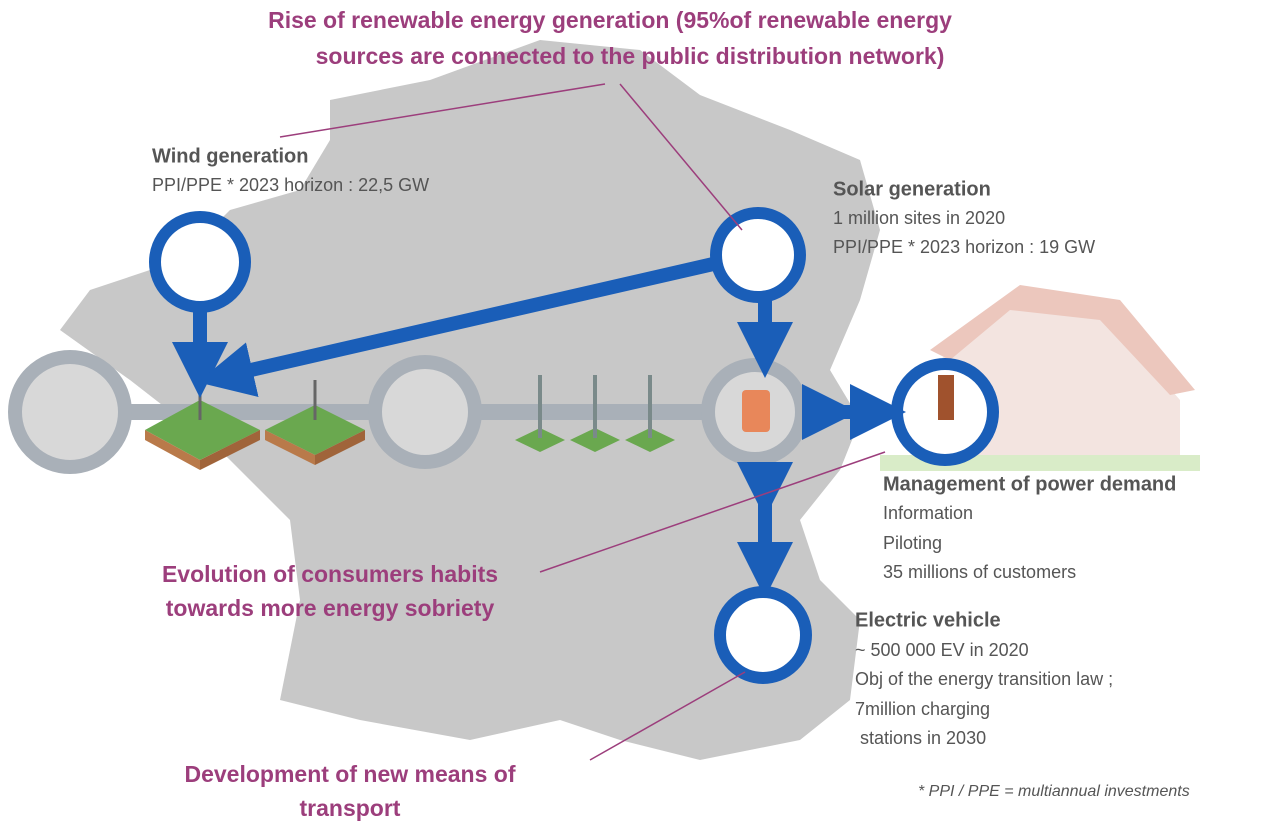  What do you see at coordinates (349, 774) in the screenshot?
I see `transport-line: Development of new means of` at bounding box center [349, 774].